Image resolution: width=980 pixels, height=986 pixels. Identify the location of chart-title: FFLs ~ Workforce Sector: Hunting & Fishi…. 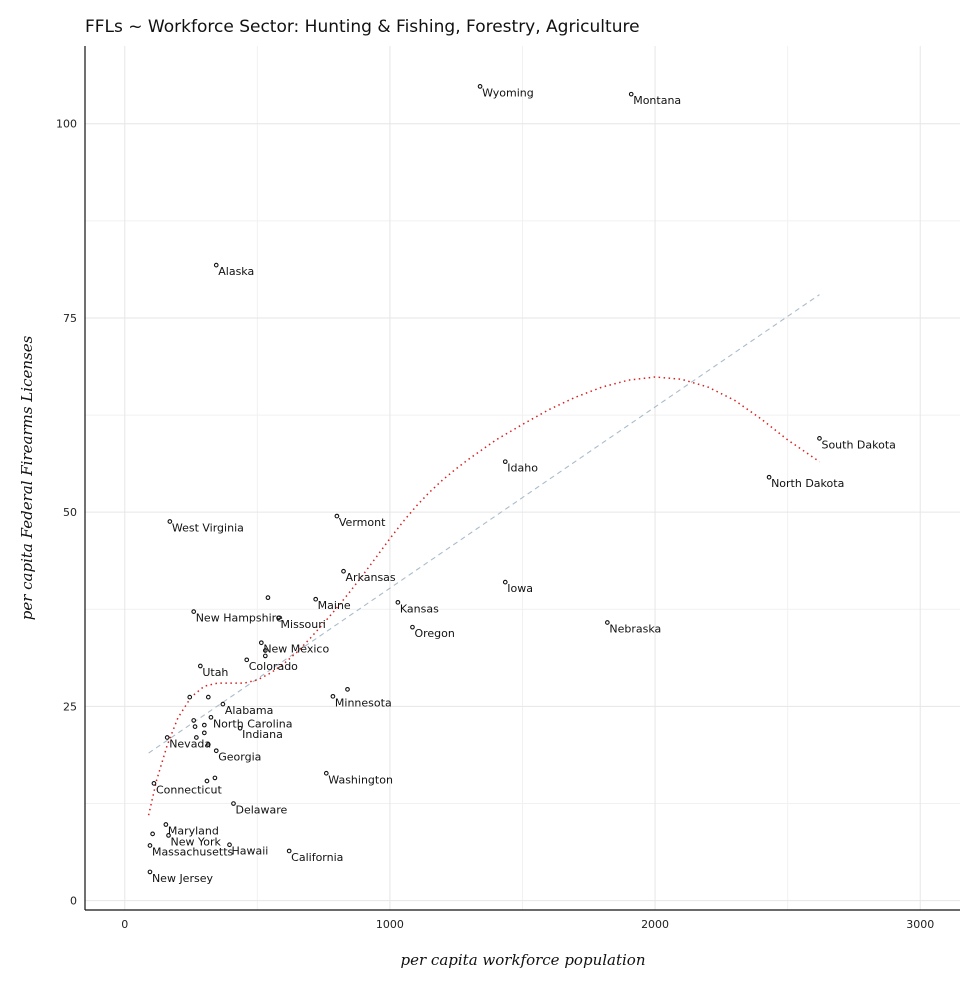
(362, 27).